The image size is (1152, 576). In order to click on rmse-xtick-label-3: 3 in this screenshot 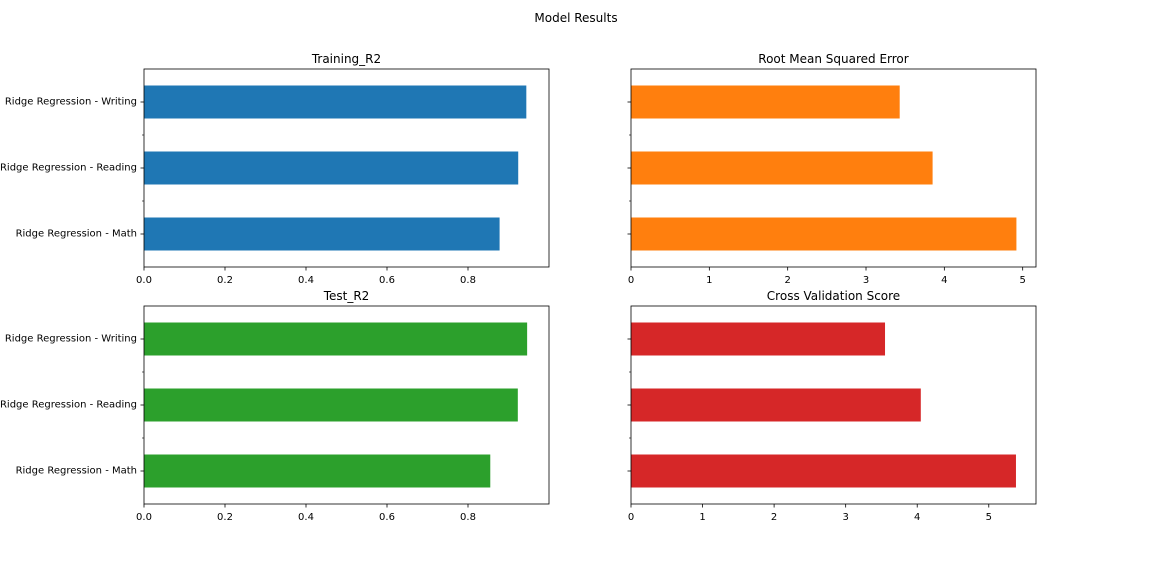, I will do `click(866, 280)`.